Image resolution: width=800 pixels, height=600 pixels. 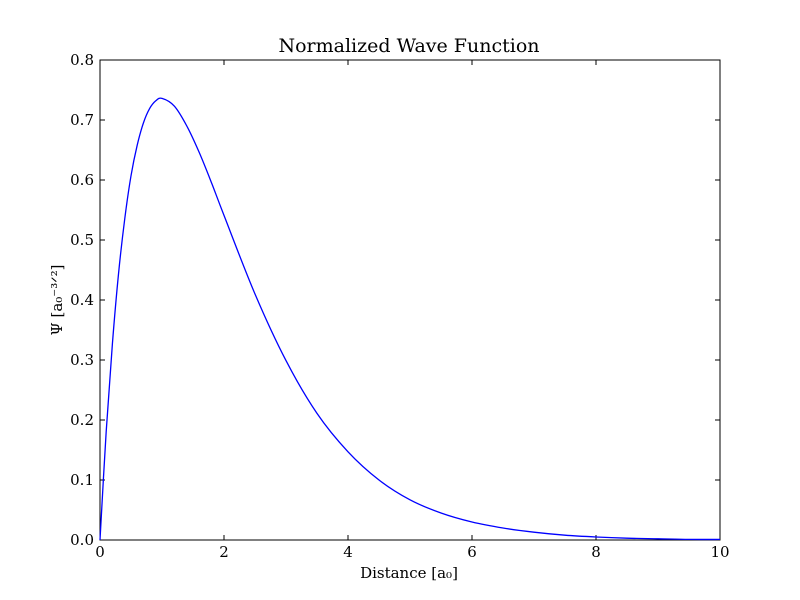 What do you see at coordinates (224, 552) in the screenshot?
I see `x-tick-label: 2` at bounding box center [224, 552].